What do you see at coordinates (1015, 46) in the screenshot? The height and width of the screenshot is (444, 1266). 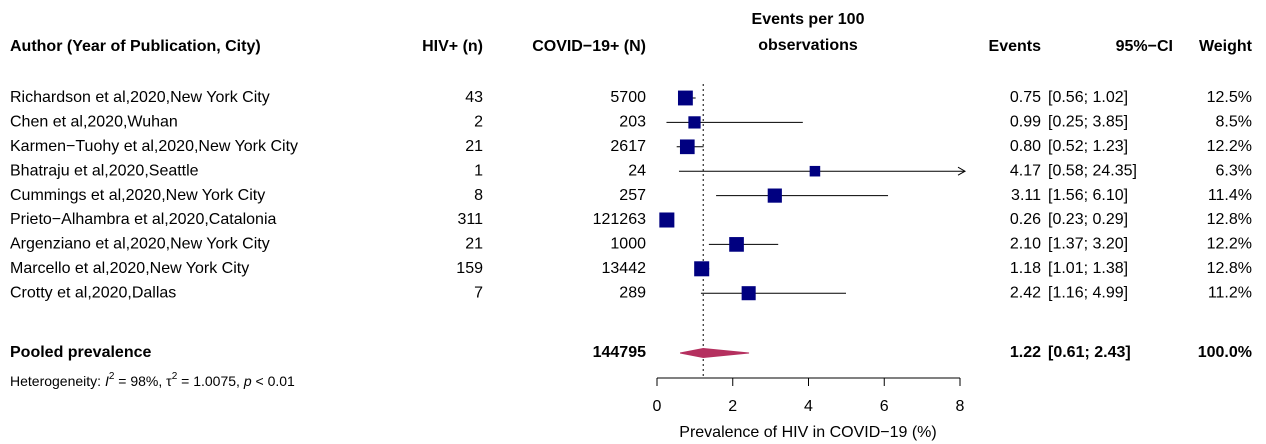 I see `header-events: Events` at bounding box center [1015, 46].